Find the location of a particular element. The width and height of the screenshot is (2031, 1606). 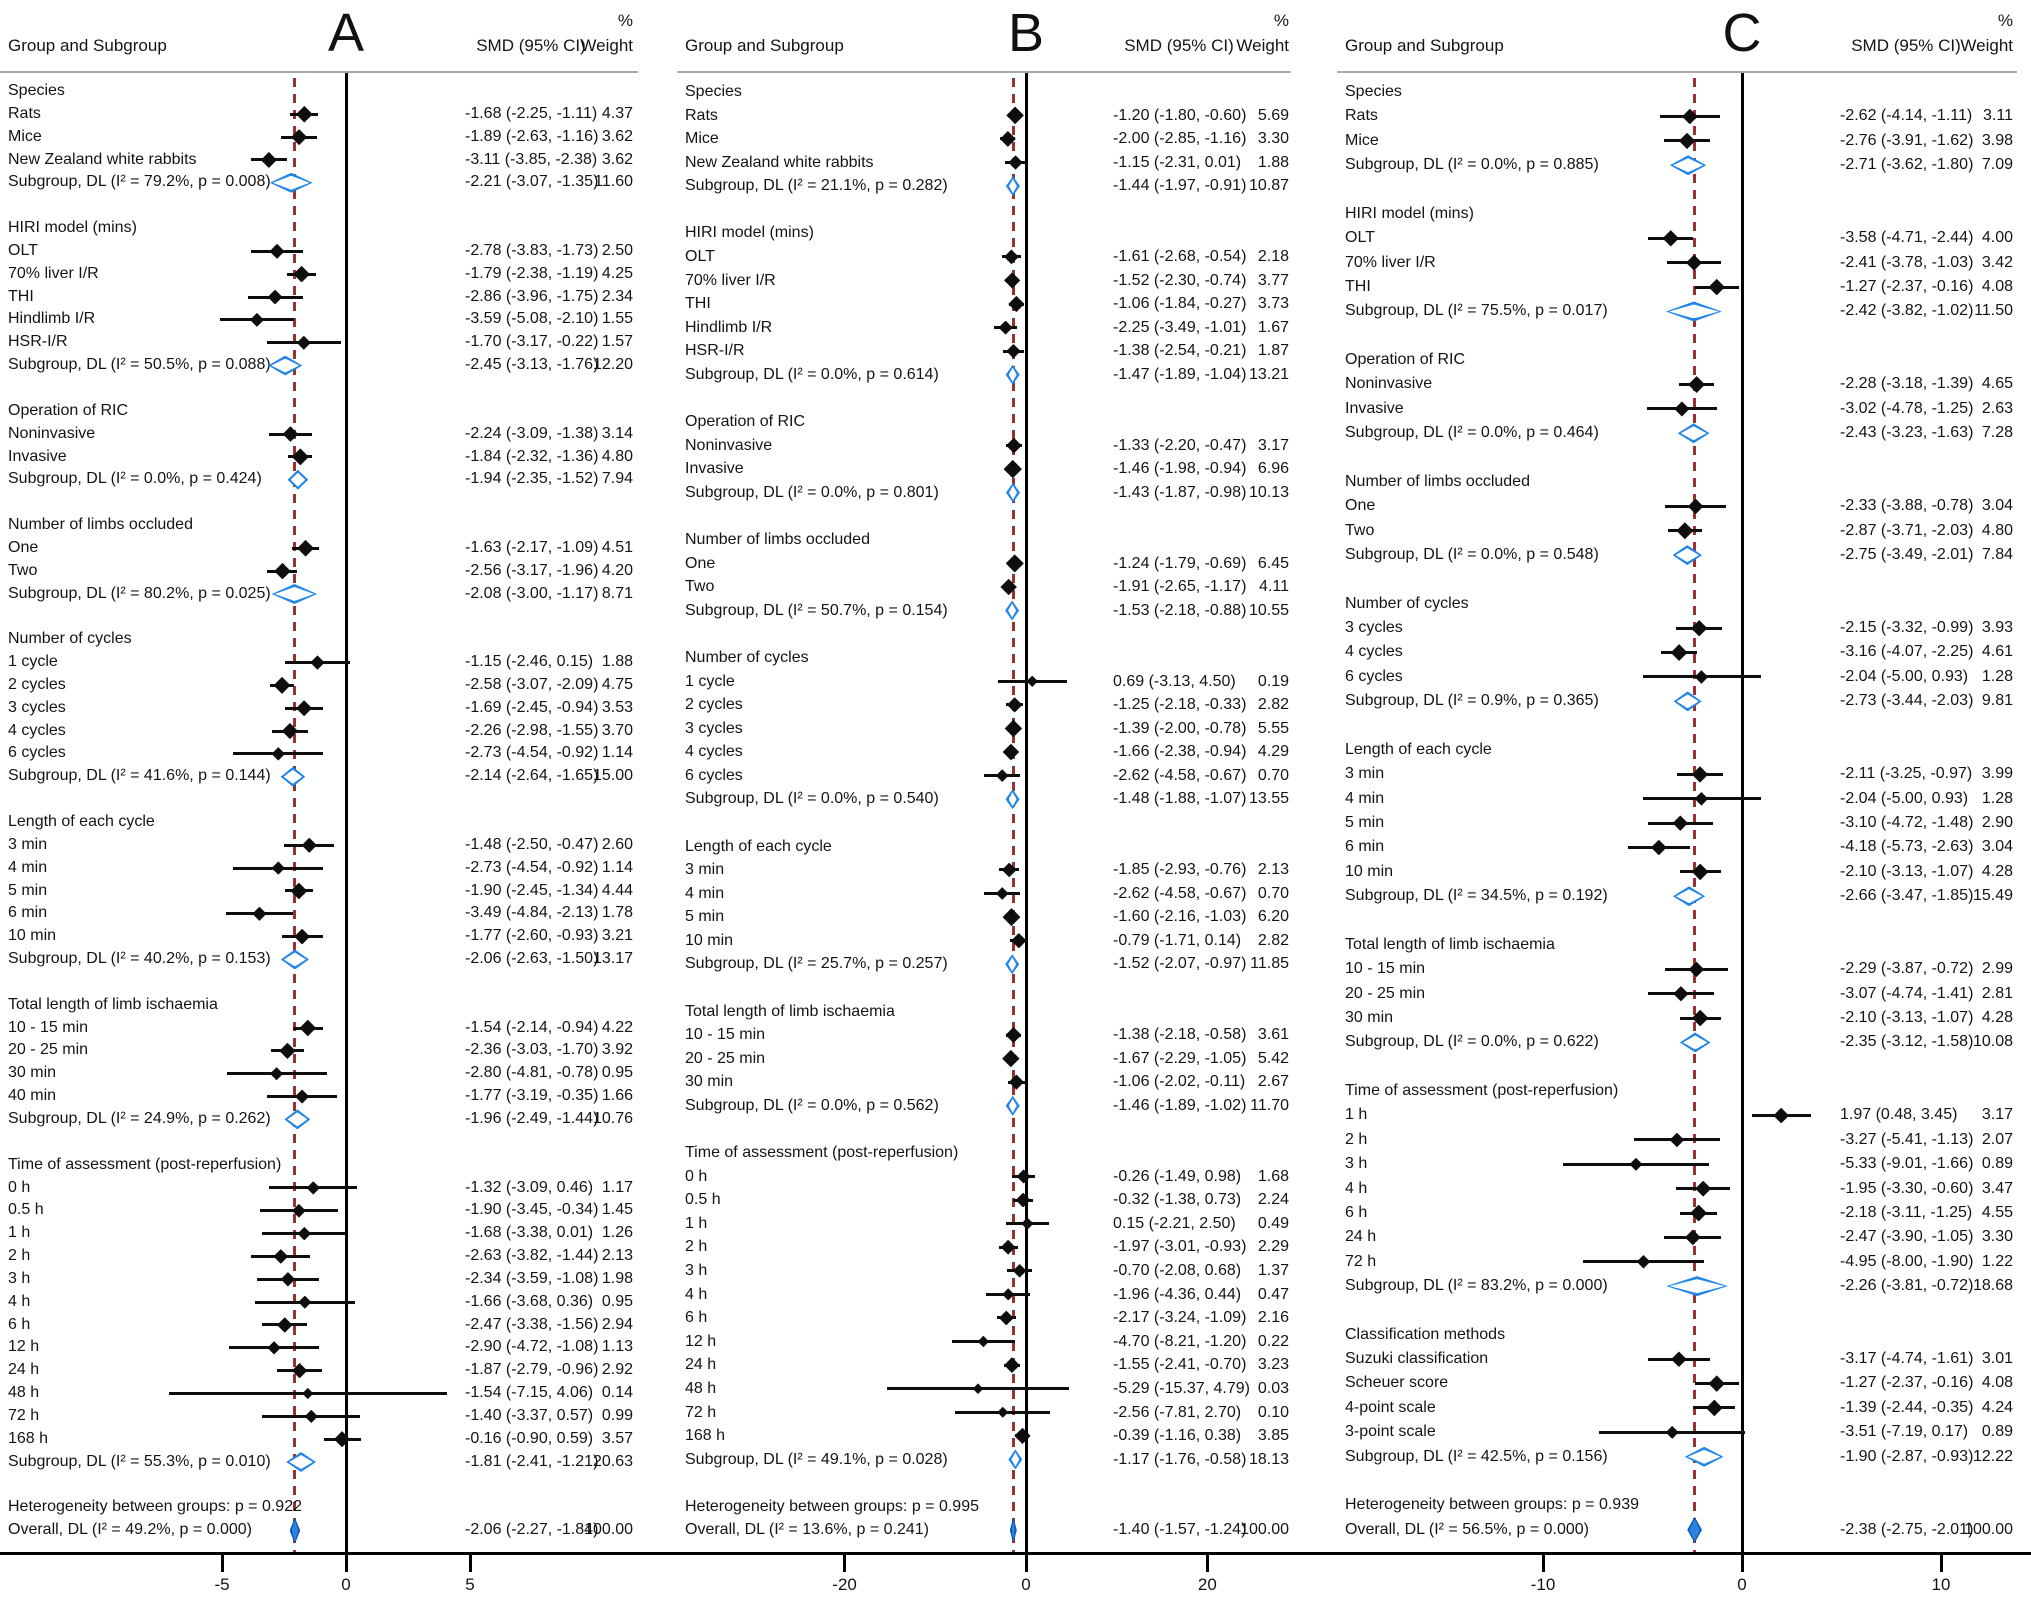

weight-value: 4.28 is located at coordinates (1997, 871).